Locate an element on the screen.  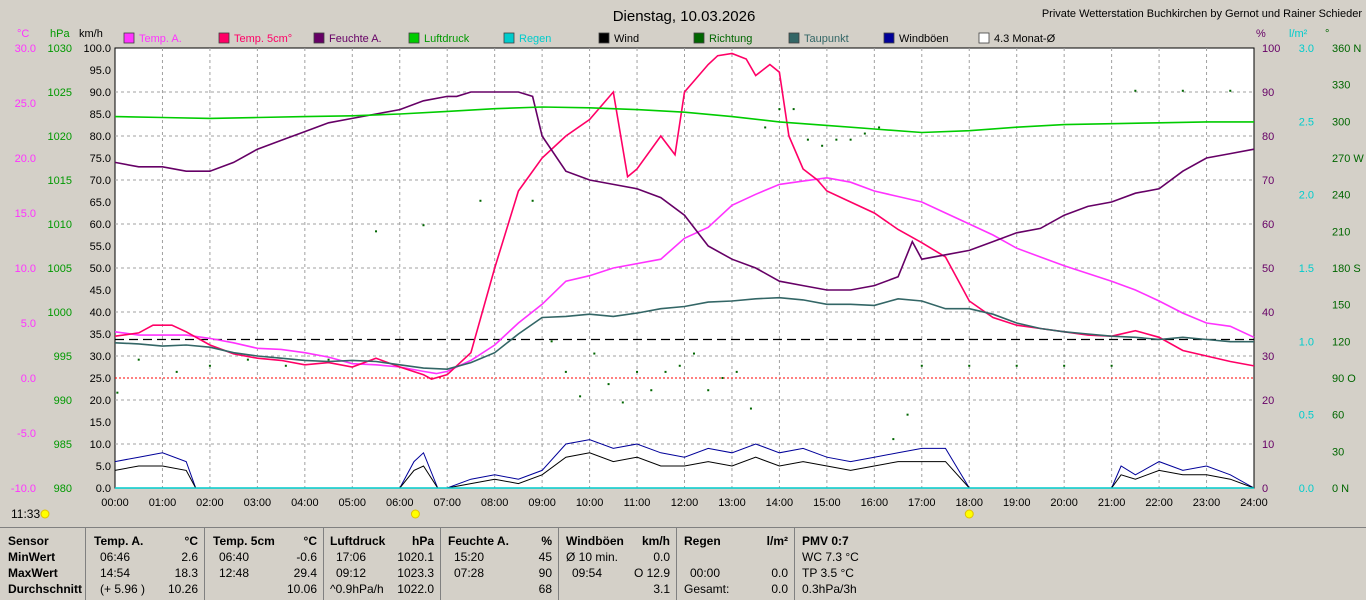
x-tick-label: 05:00 is located at coordinates (353, 503).